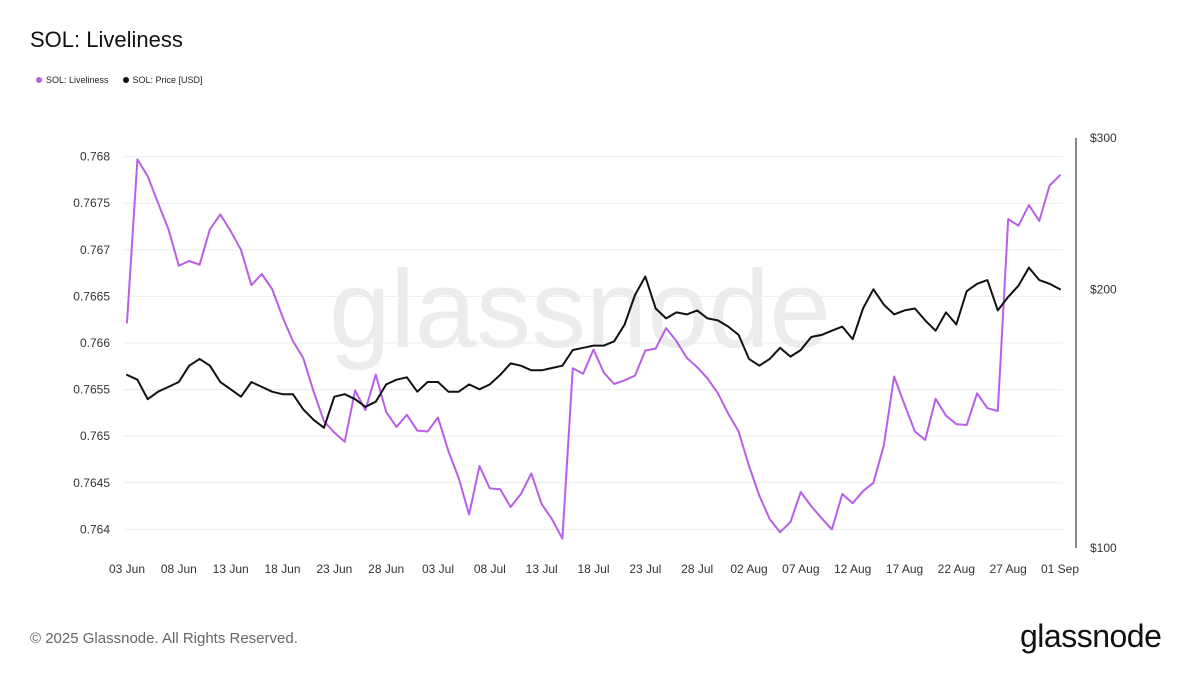 The width and height of the screenshot is (1200, 675). What do you see at coordinates (95, 157) in the screenshot?
I see `y-left-tick-label: 0.768` at bounding box center [95, 157].